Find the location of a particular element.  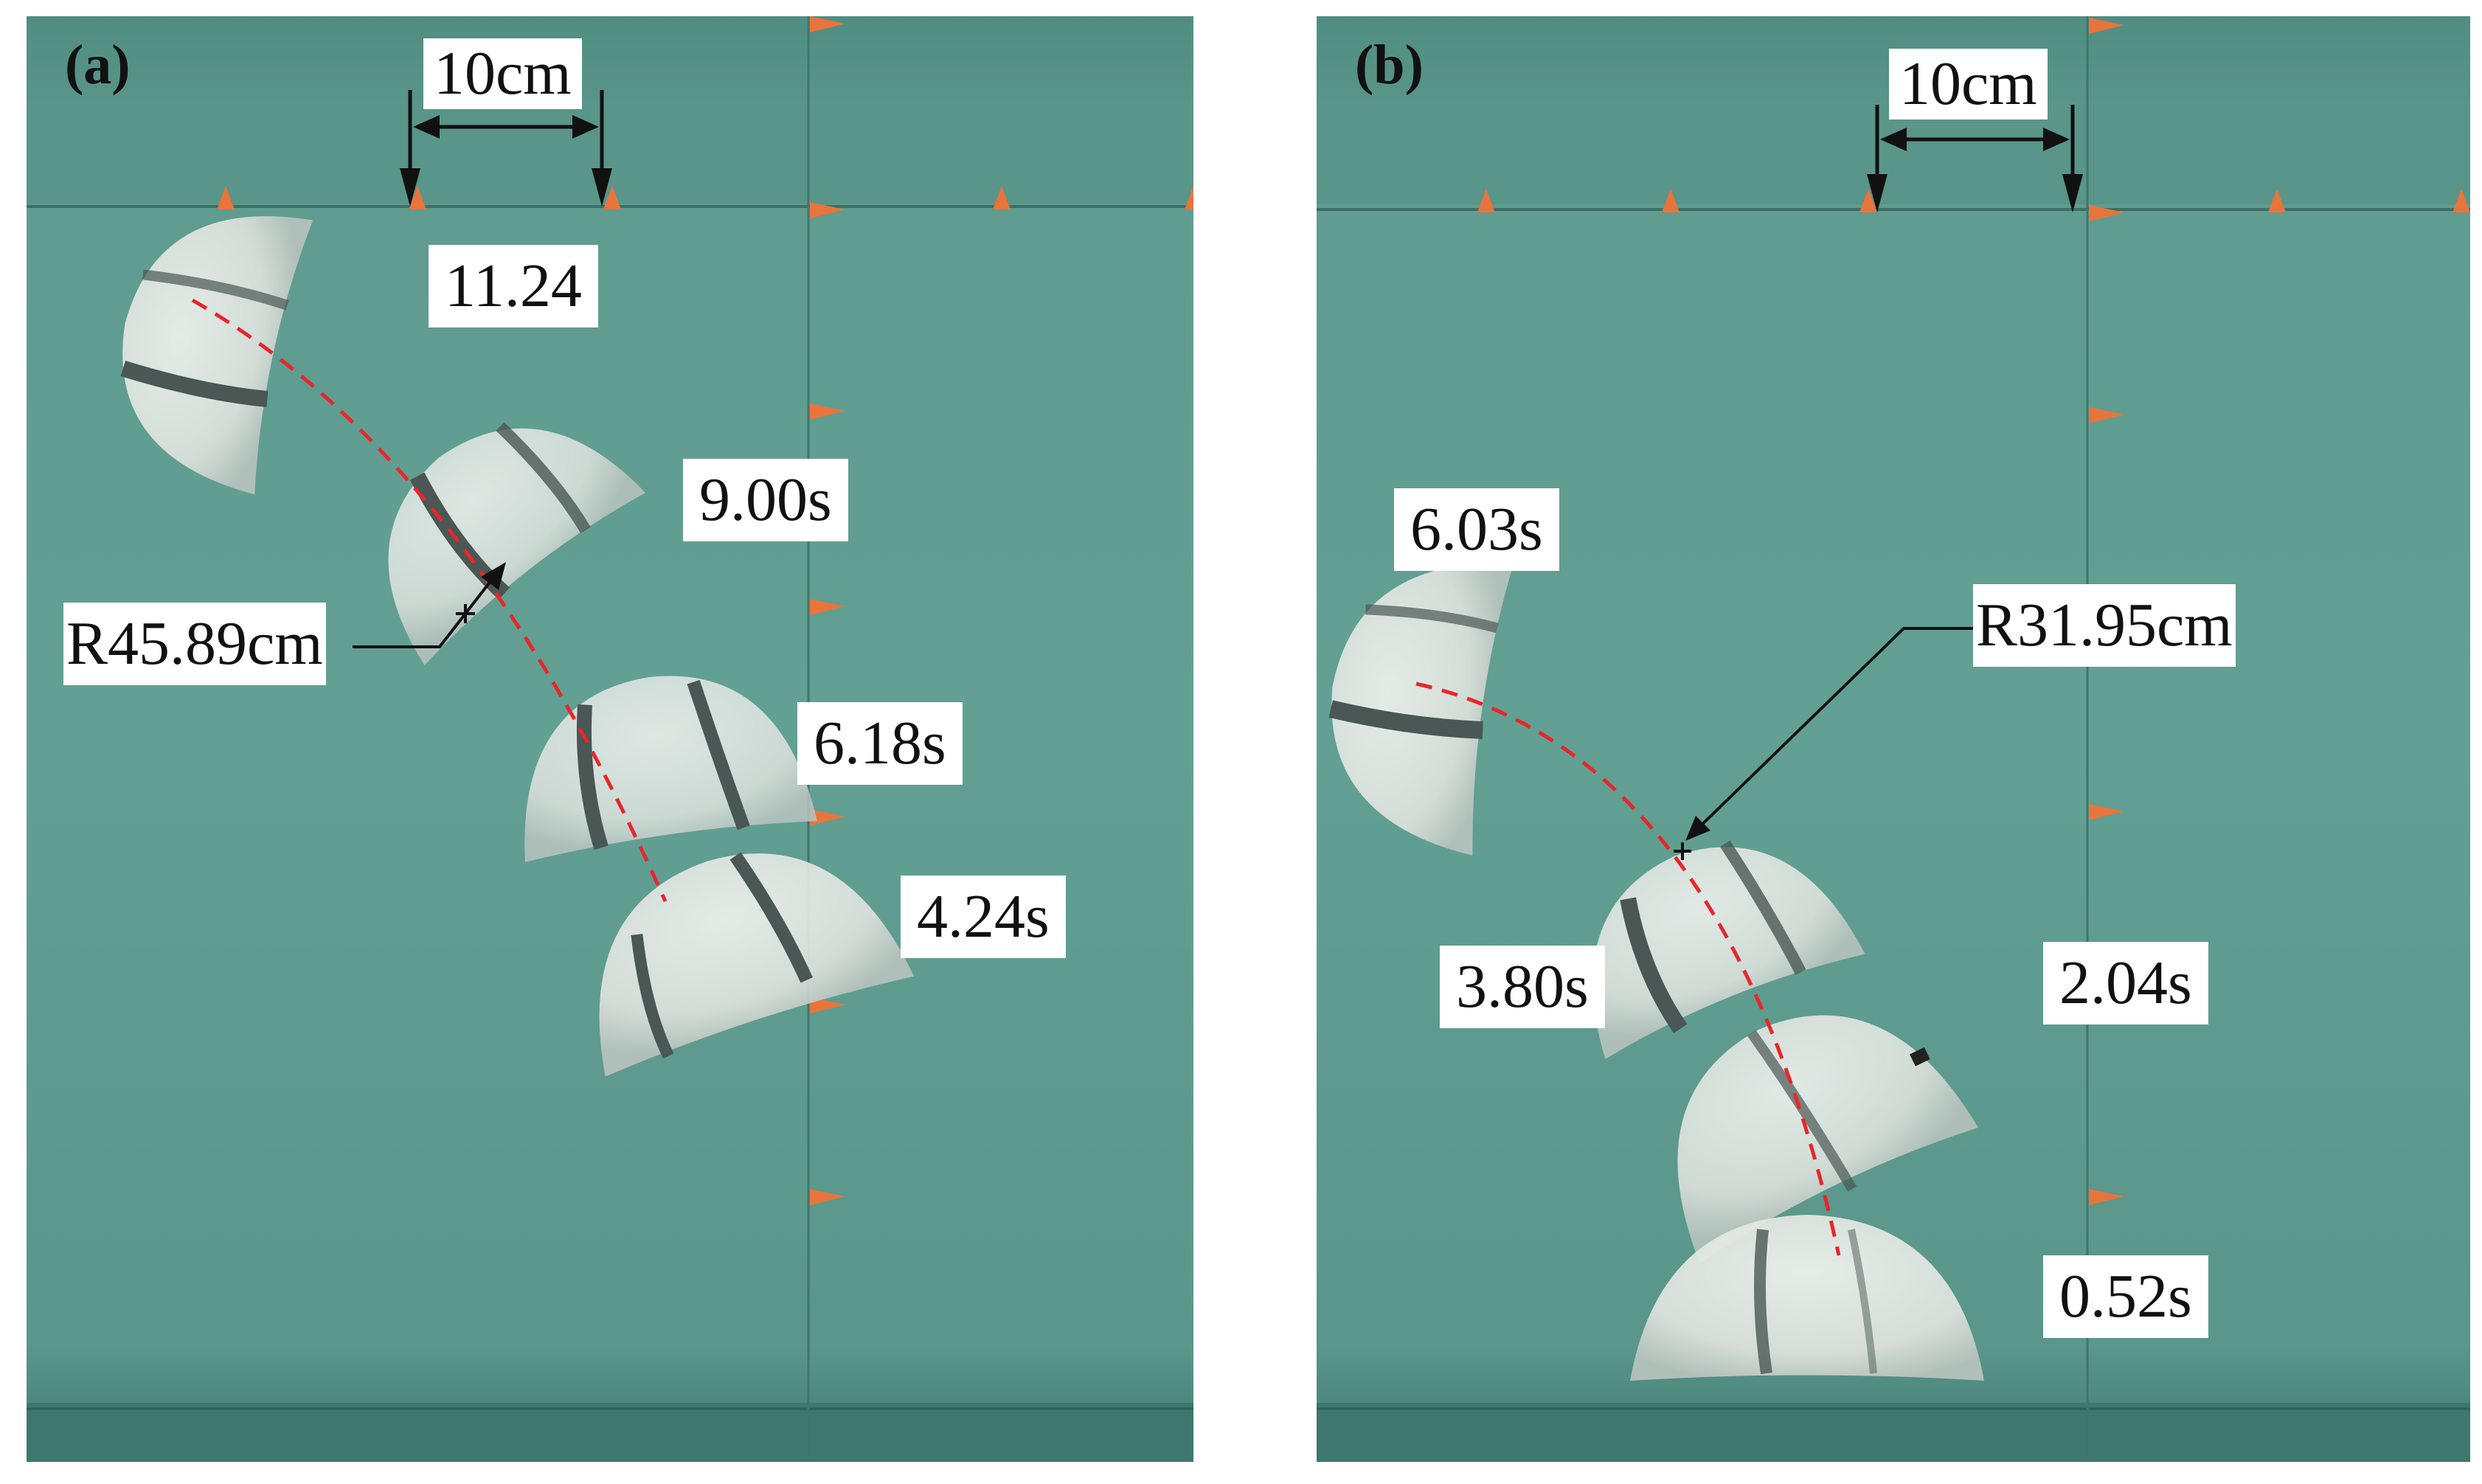

time-label-a-2: 9.00s is located at coordinates (766, 500).